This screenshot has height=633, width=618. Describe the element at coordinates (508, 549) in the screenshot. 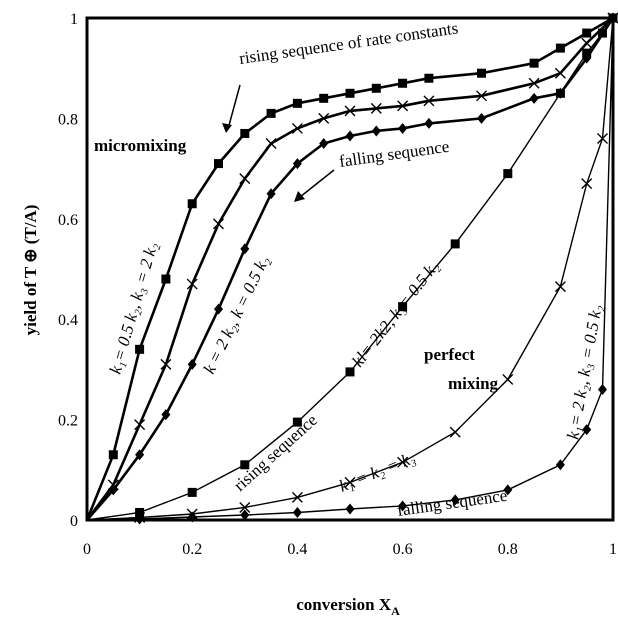

I see `x-tick-label: 0.8` at that location.